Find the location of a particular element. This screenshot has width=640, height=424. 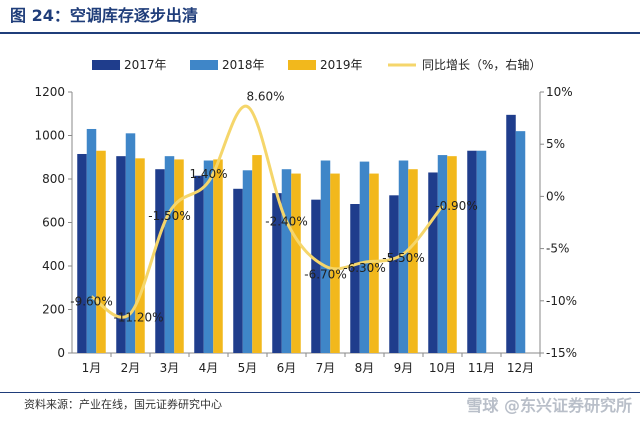

yoy-data-label: -11.20% is located at coordinates (138, 317).